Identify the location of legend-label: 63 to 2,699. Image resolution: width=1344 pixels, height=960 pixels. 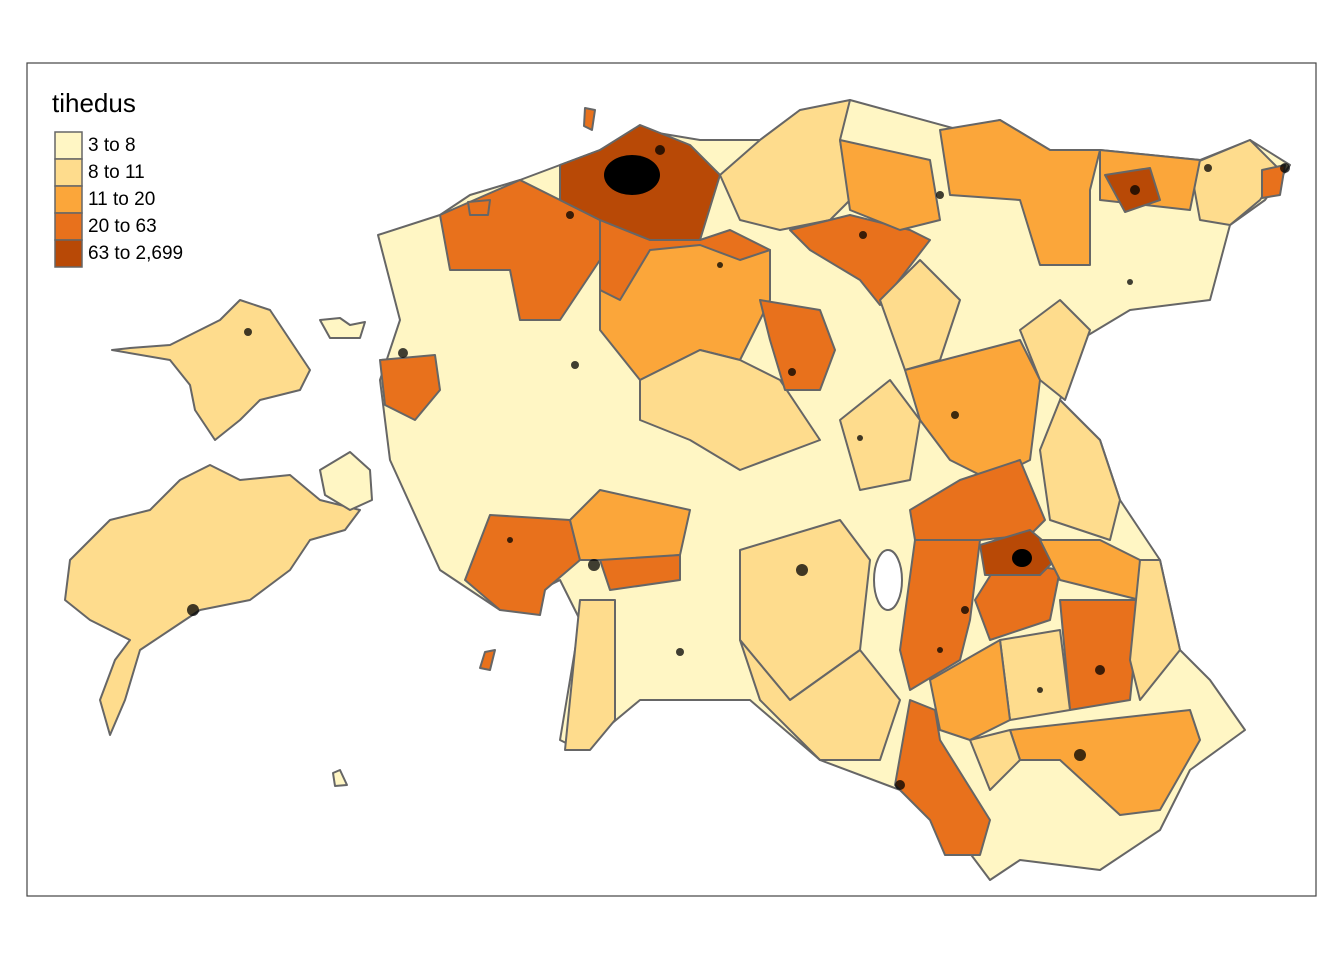
(135, 253).